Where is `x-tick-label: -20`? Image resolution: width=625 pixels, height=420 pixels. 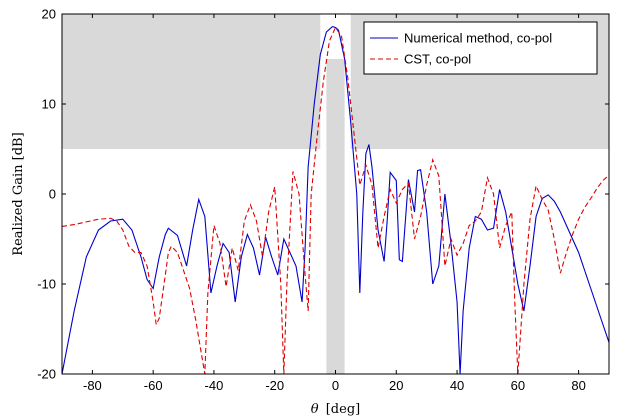 x-tick-label: -20 is located at coordinates (274, 385).